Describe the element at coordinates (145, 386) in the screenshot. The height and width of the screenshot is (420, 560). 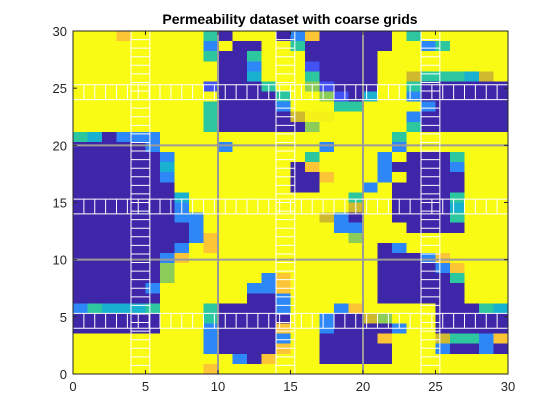
I see `x-tick-label: 5` at that location.